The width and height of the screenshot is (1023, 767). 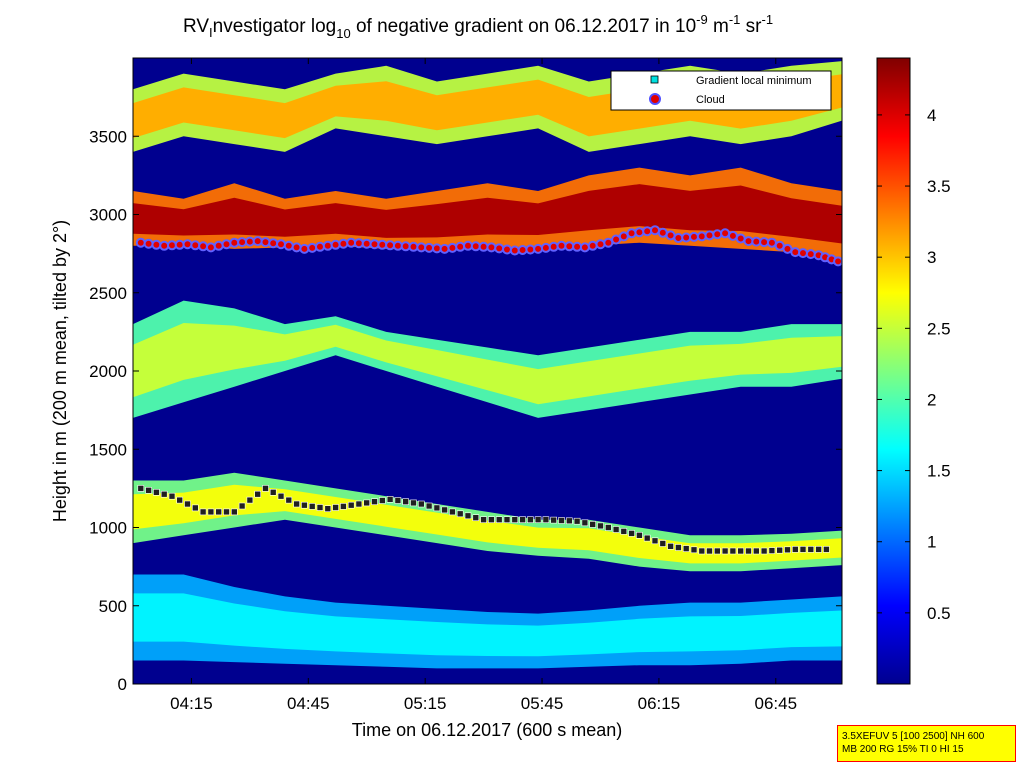 I want to click on colorbar-tick-label: 1.5, so click(x=939, y=471).